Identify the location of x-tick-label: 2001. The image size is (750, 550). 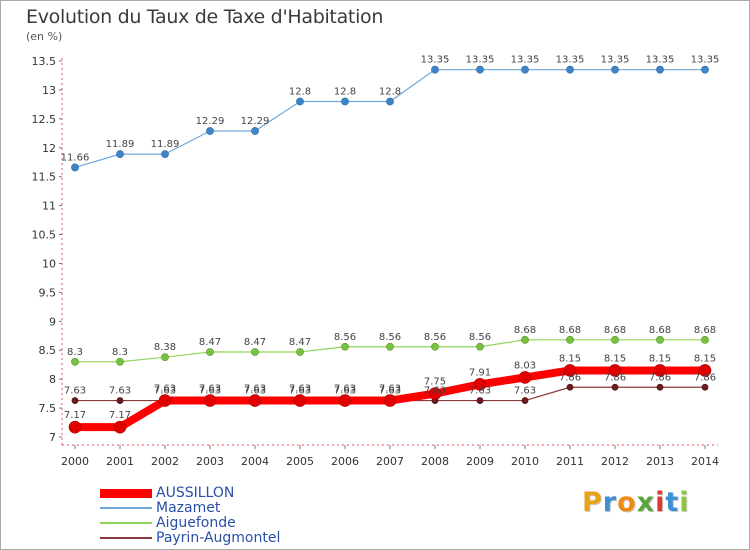
(120, 461).